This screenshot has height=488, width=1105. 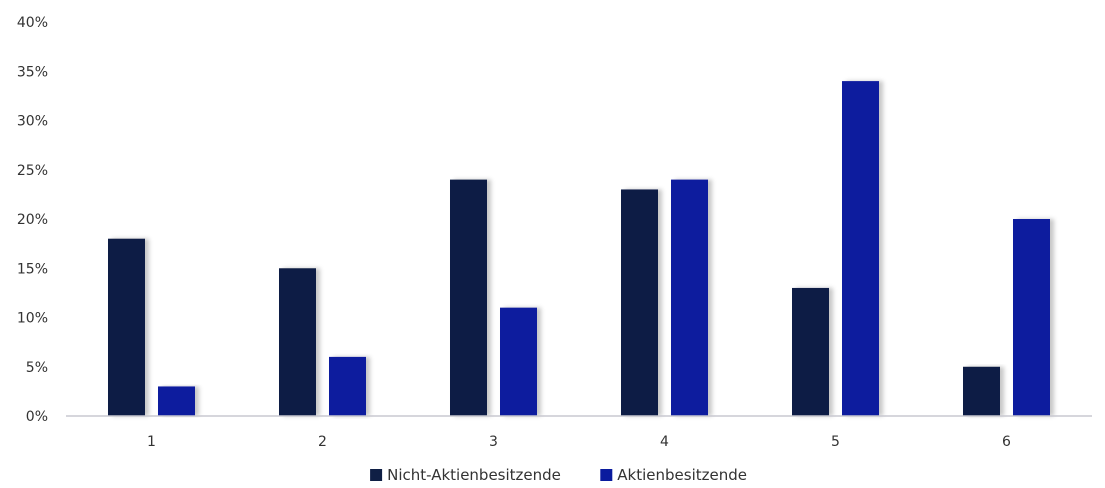 I want to click on y-tick-label: 20%, so click(x=32, y=220).